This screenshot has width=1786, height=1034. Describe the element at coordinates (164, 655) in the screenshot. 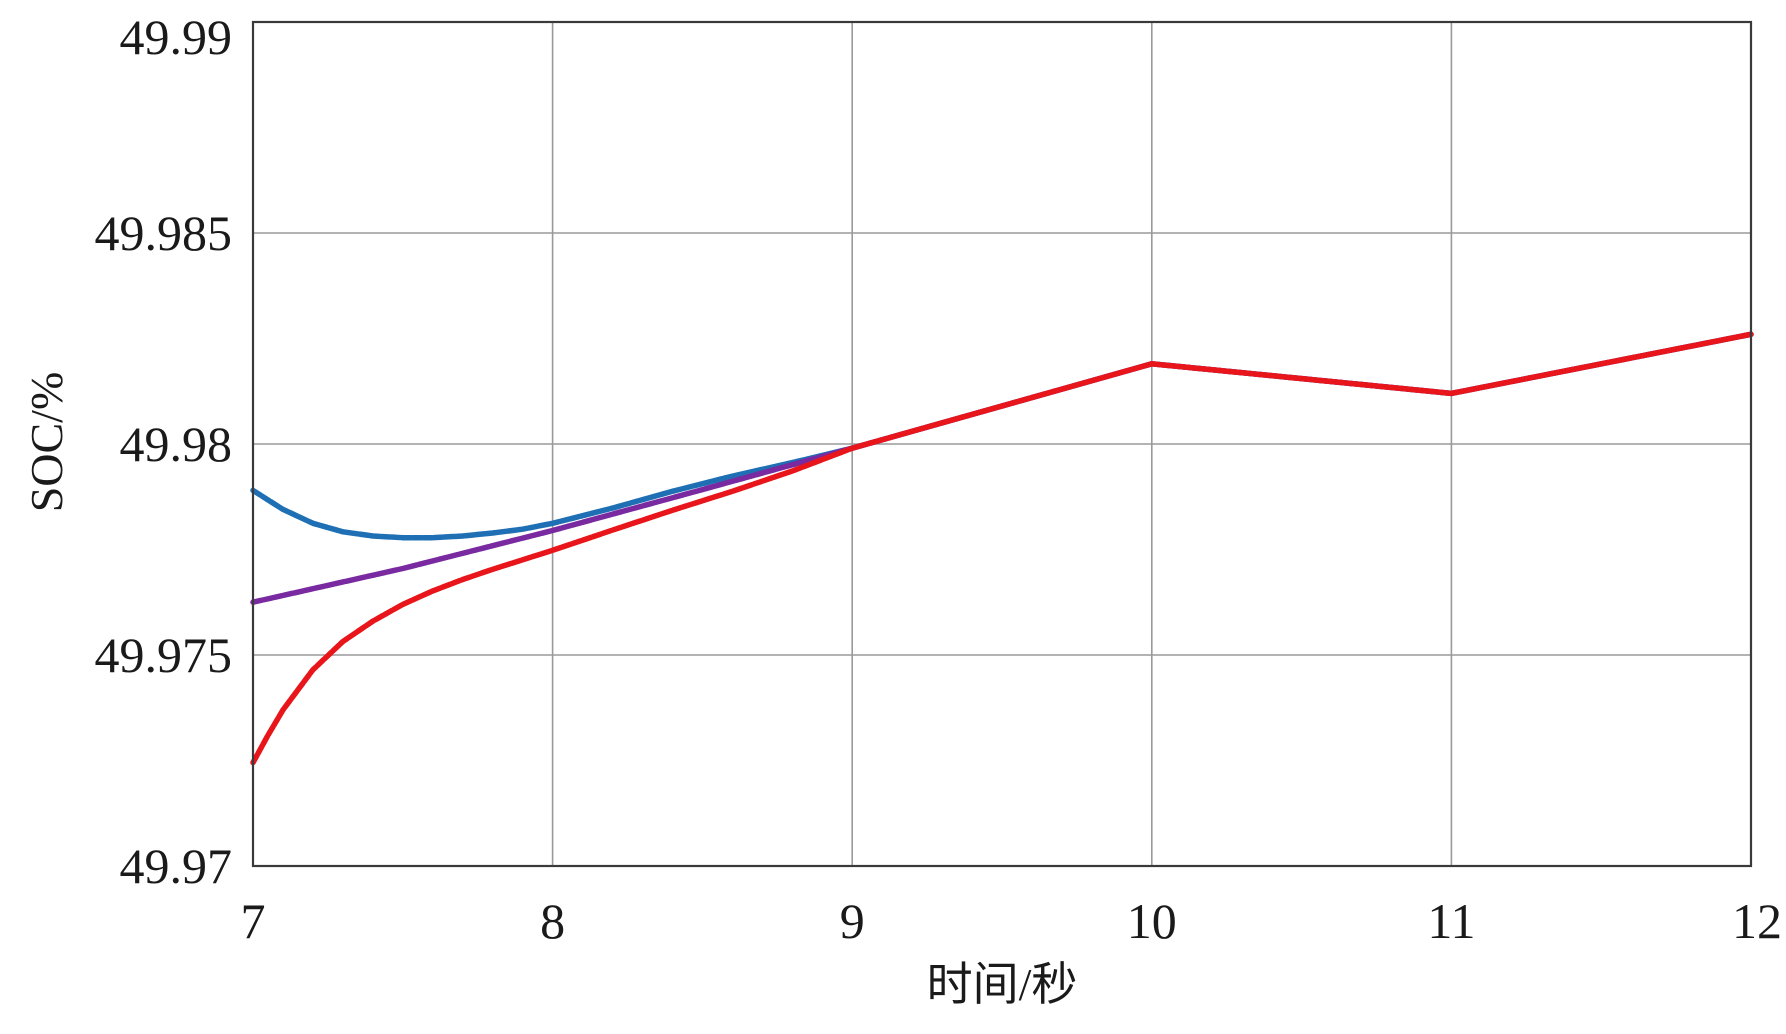

I see `y-tick-label: 49.975` at that location.